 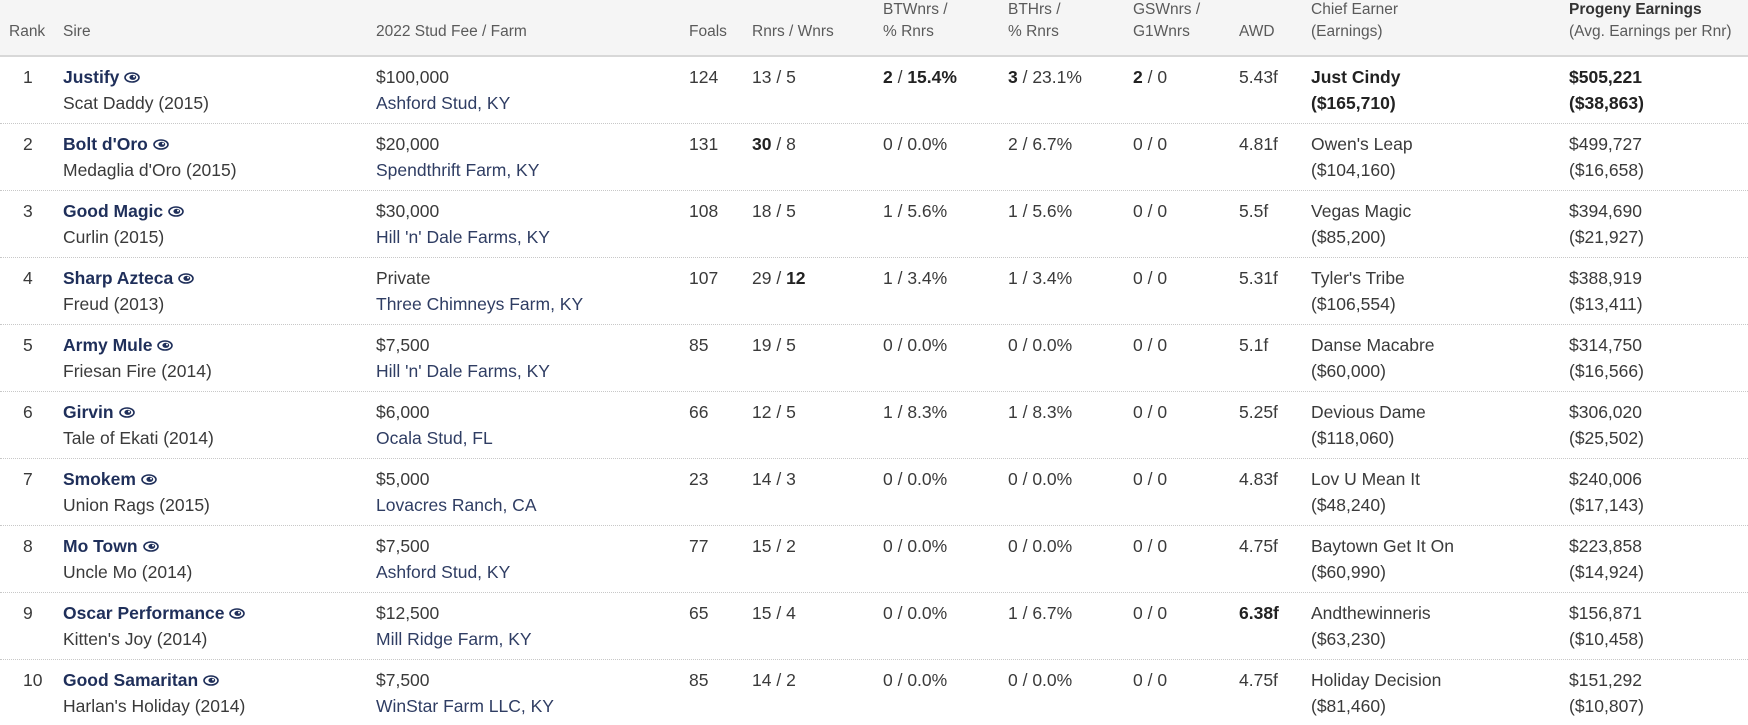 What do you see at coordinates (1376, 693) in the screenshot?
I see `chief-earner-cell: Holiday Decision ($81,460)` at bounding box center [1376, 693].